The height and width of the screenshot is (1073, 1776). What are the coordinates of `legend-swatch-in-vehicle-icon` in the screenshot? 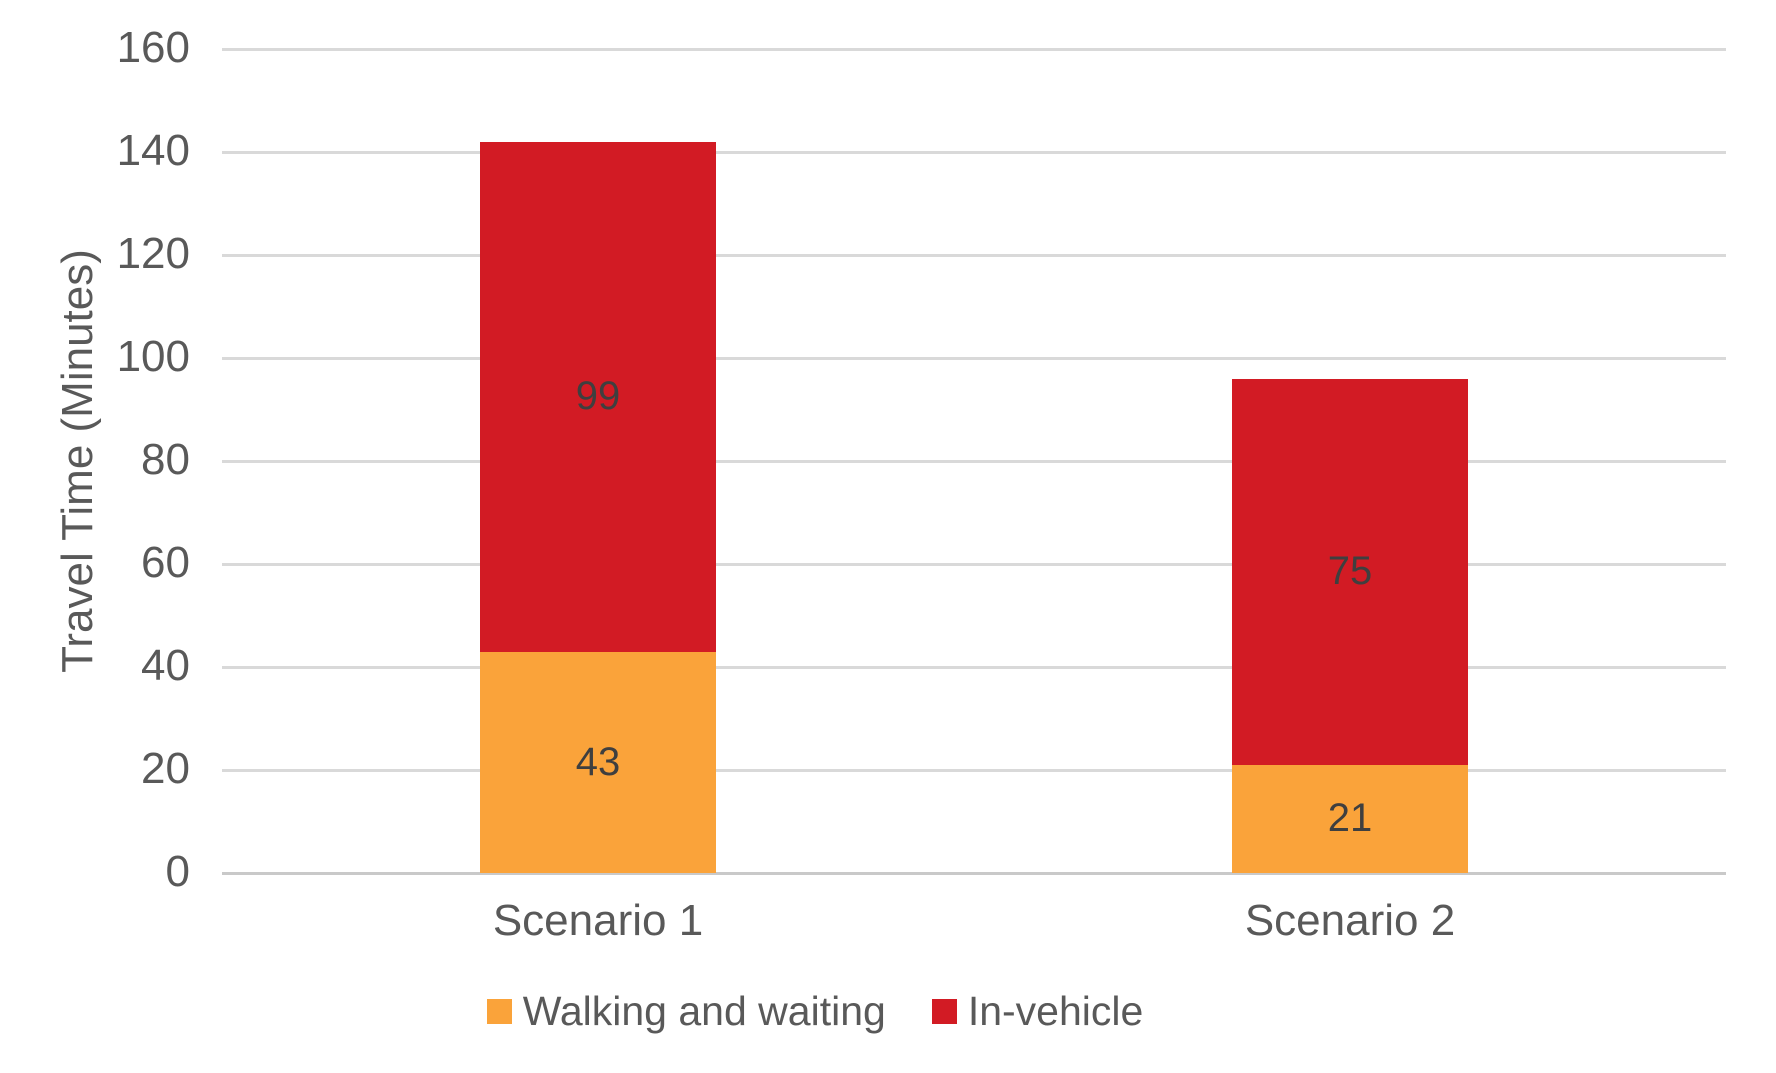 It's located at (944, 1011).